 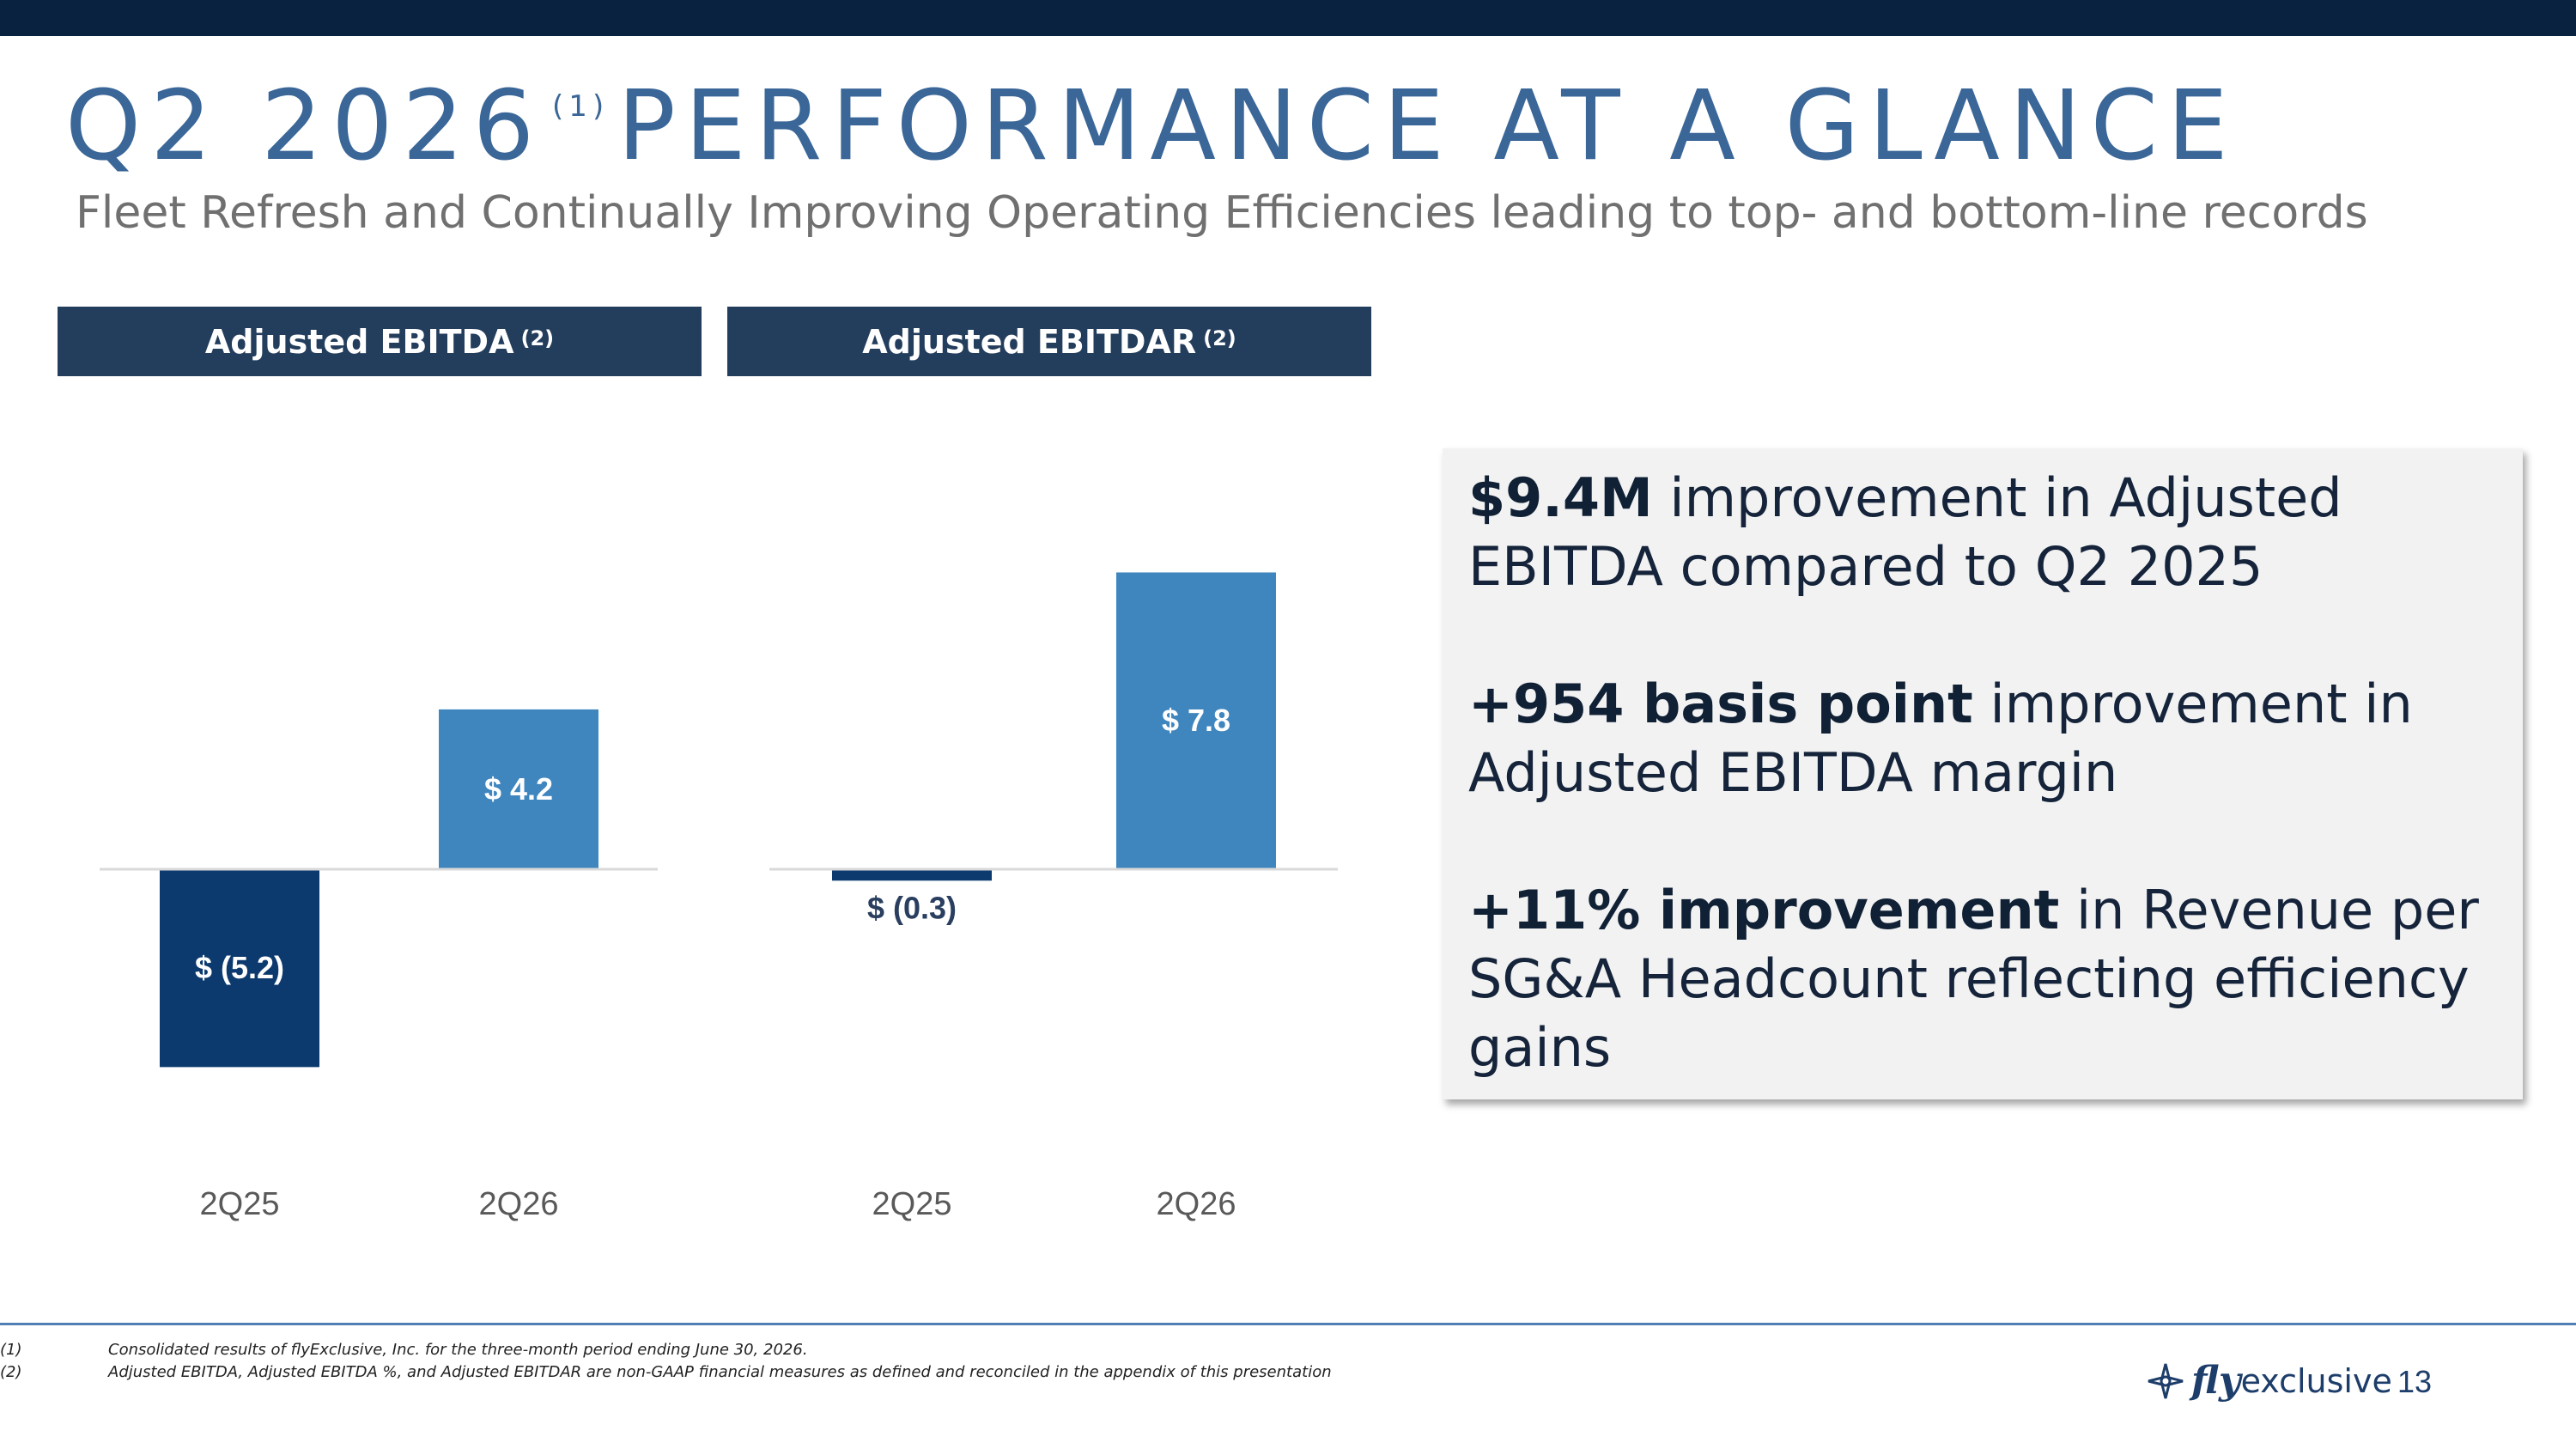 I want to click on highlight-3-bold: +11% improvement, so click(x=1764, y=910).